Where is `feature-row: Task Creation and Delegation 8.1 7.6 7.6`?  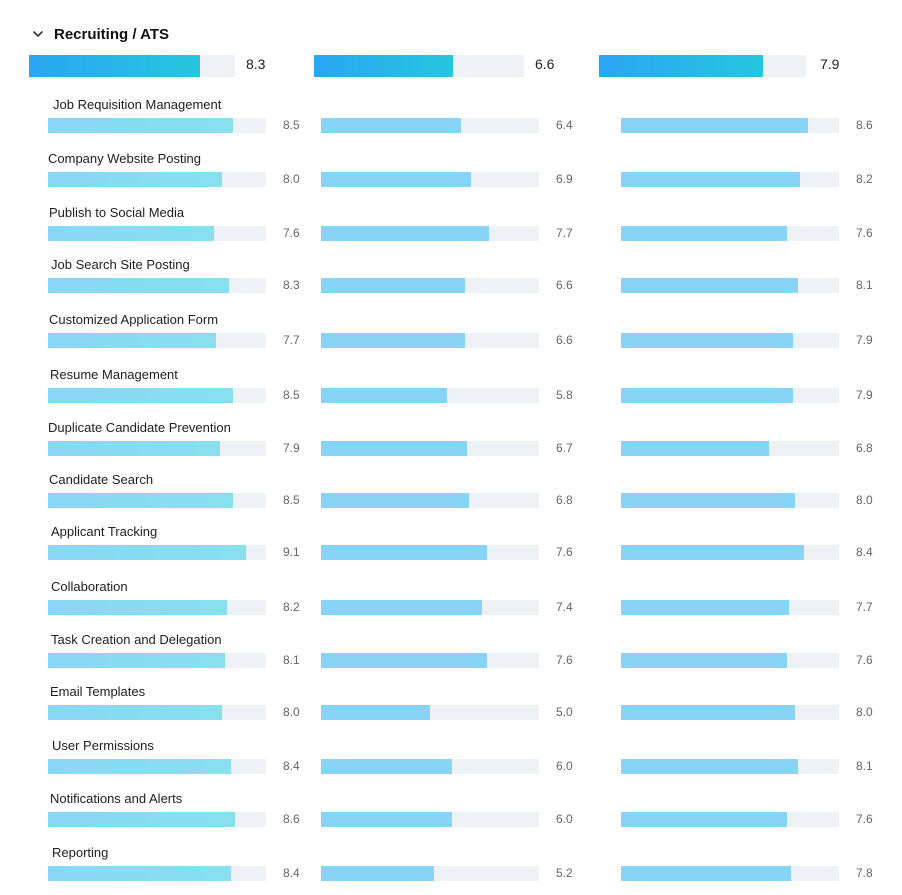 feature-row: Task Creation and Delegation 8.1 7.6 7.6 is located at coordinates (451, 656).